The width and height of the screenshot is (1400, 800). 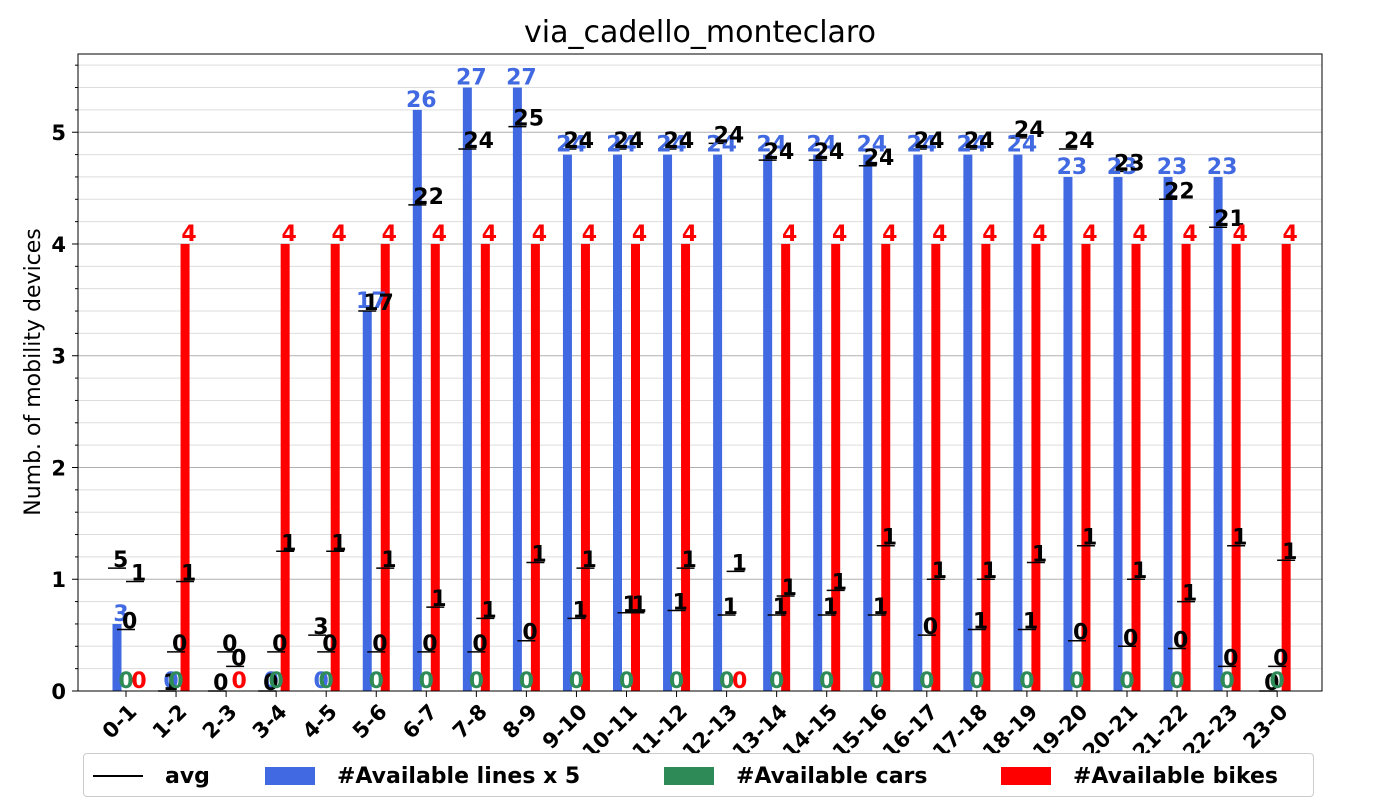 I want to click on bar-value-label: 23, so click(x=1172, y=167).